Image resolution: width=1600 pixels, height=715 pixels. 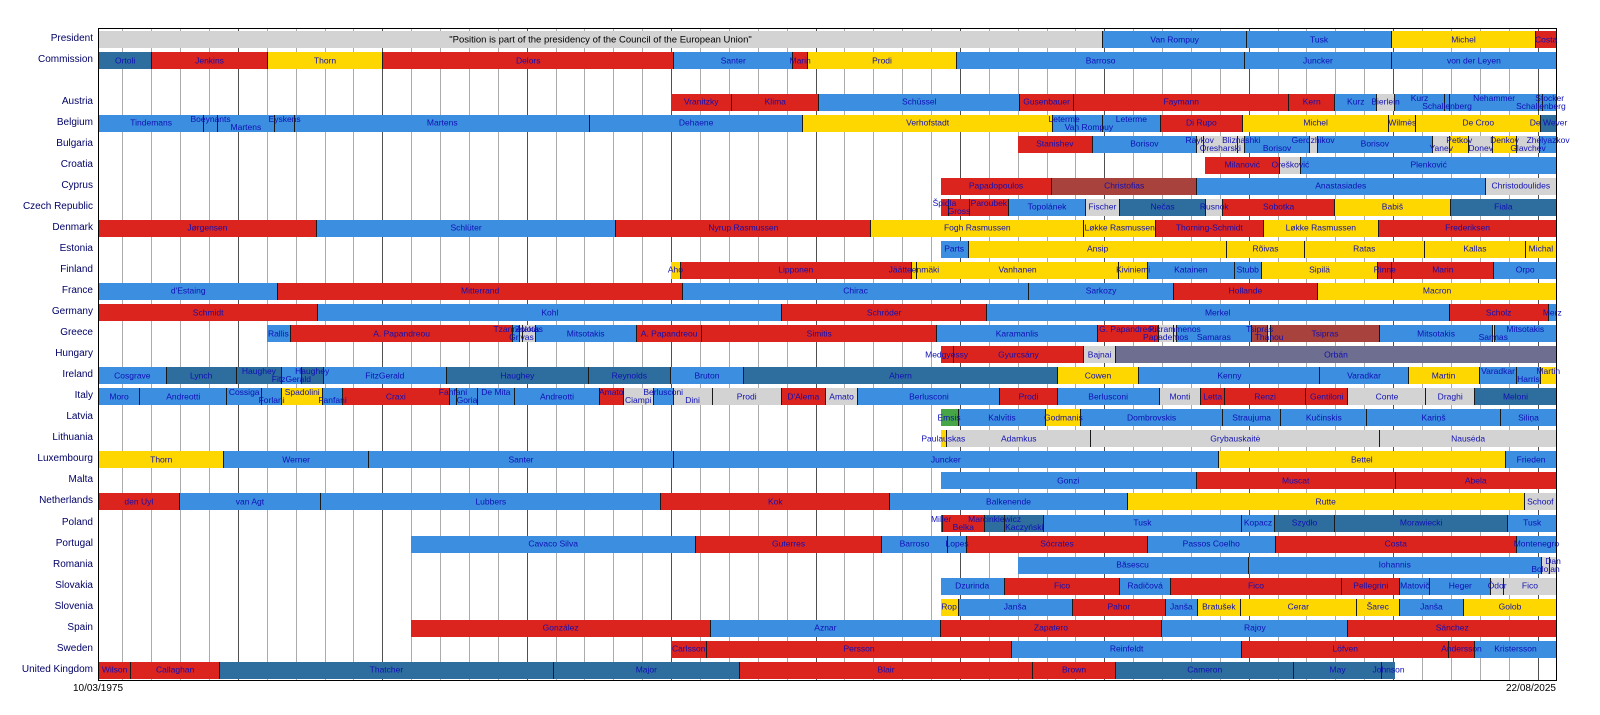 What do you see at coordinates (1304, 523) in the screenshot?
I see `timeline-segment: Szydło` at bounding box center [1304, 523].